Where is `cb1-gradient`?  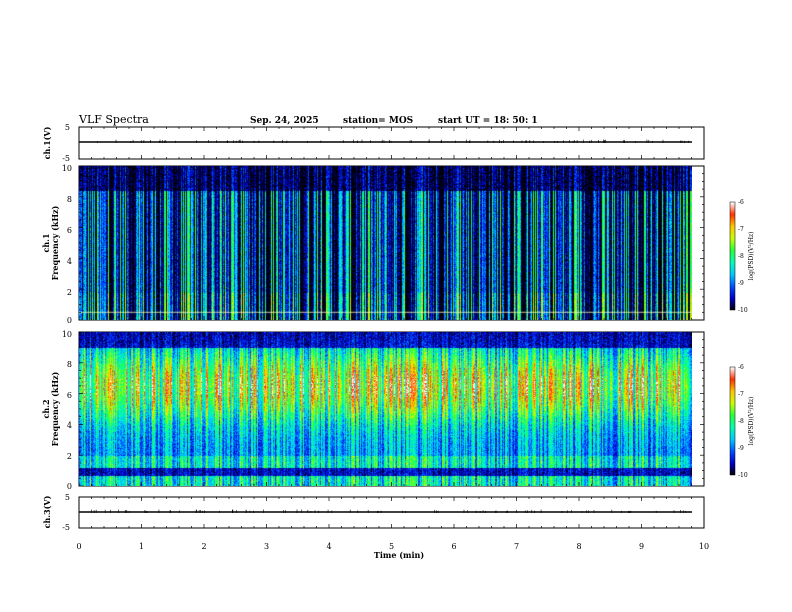 cb1-gradient is located at coordinates (732, 256).